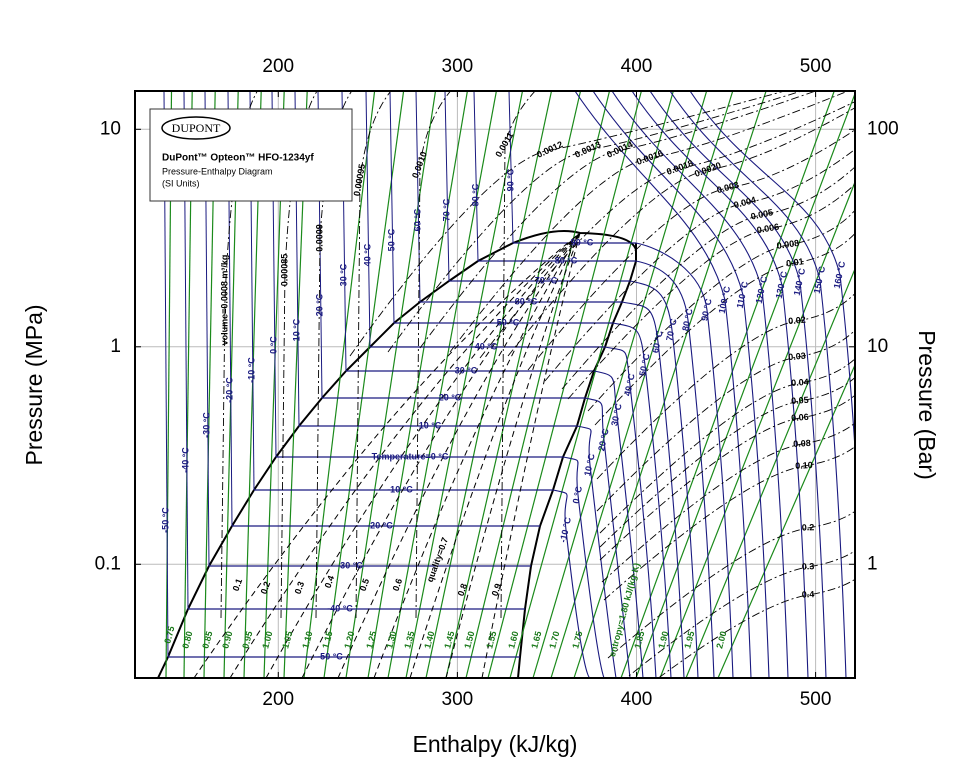  What do you see at coordinates (762, 214) in the screenshot?
I see `volume-label: 0.005` at bounding box center [762, 214].